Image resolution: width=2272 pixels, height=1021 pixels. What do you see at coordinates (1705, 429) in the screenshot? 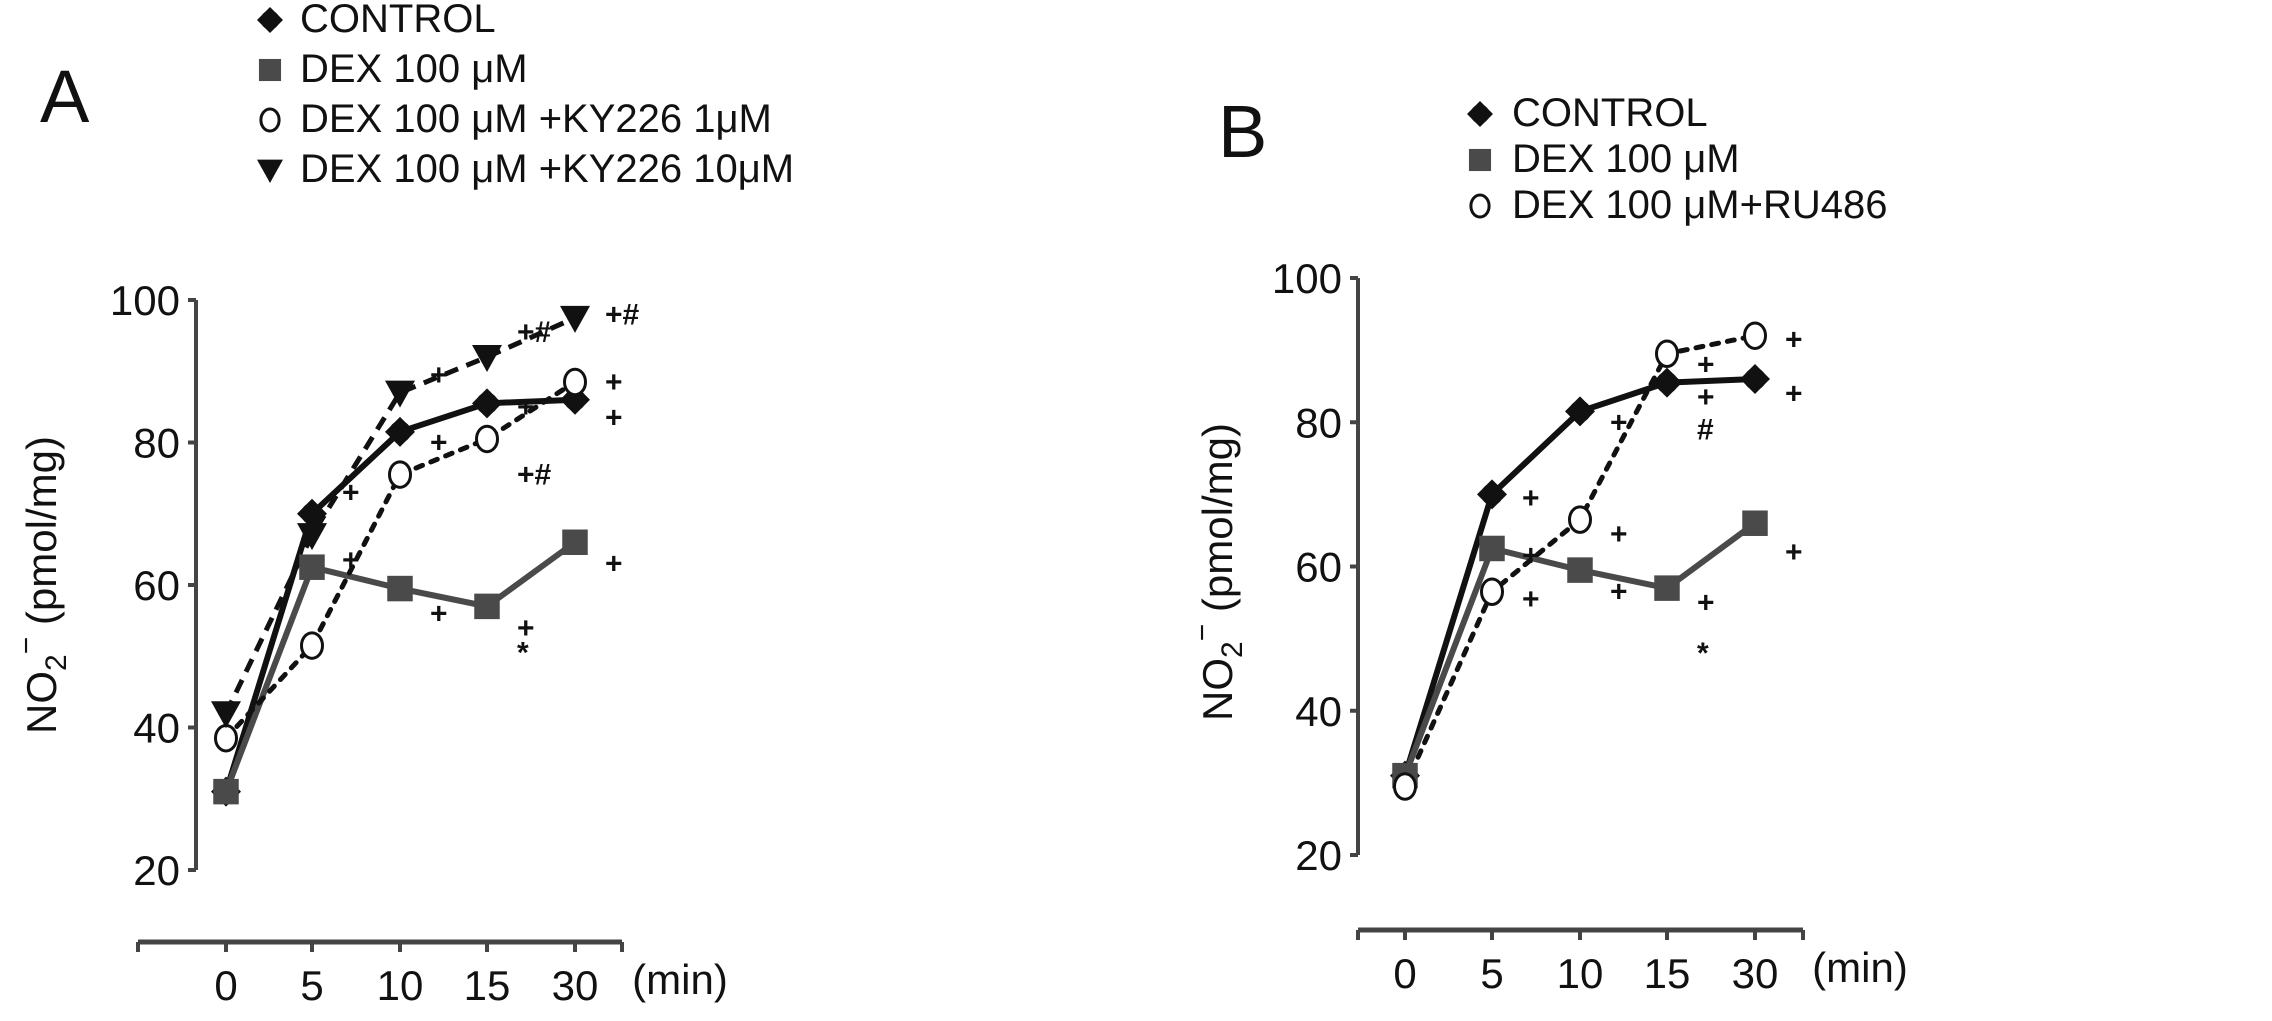
I see `significance-mark: #` at bounding box center [1705, 429].